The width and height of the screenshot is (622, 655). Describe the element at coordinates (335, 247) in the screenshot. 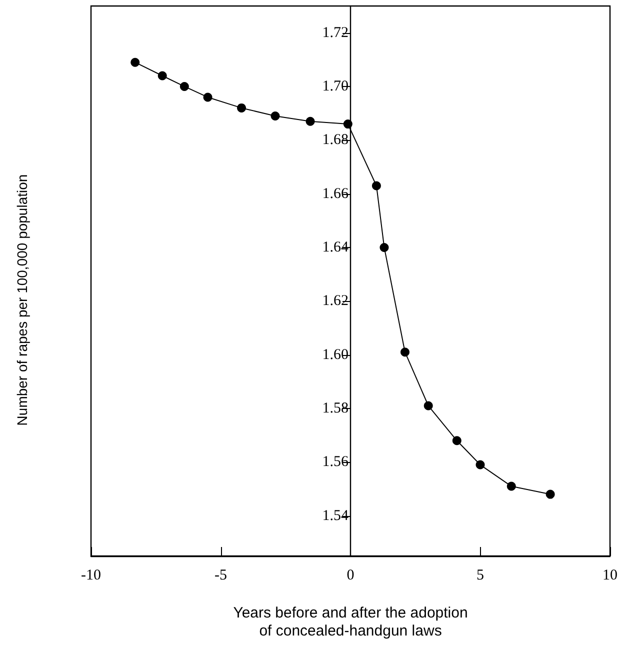

I see `y-tick-label: 1.64` at that location.